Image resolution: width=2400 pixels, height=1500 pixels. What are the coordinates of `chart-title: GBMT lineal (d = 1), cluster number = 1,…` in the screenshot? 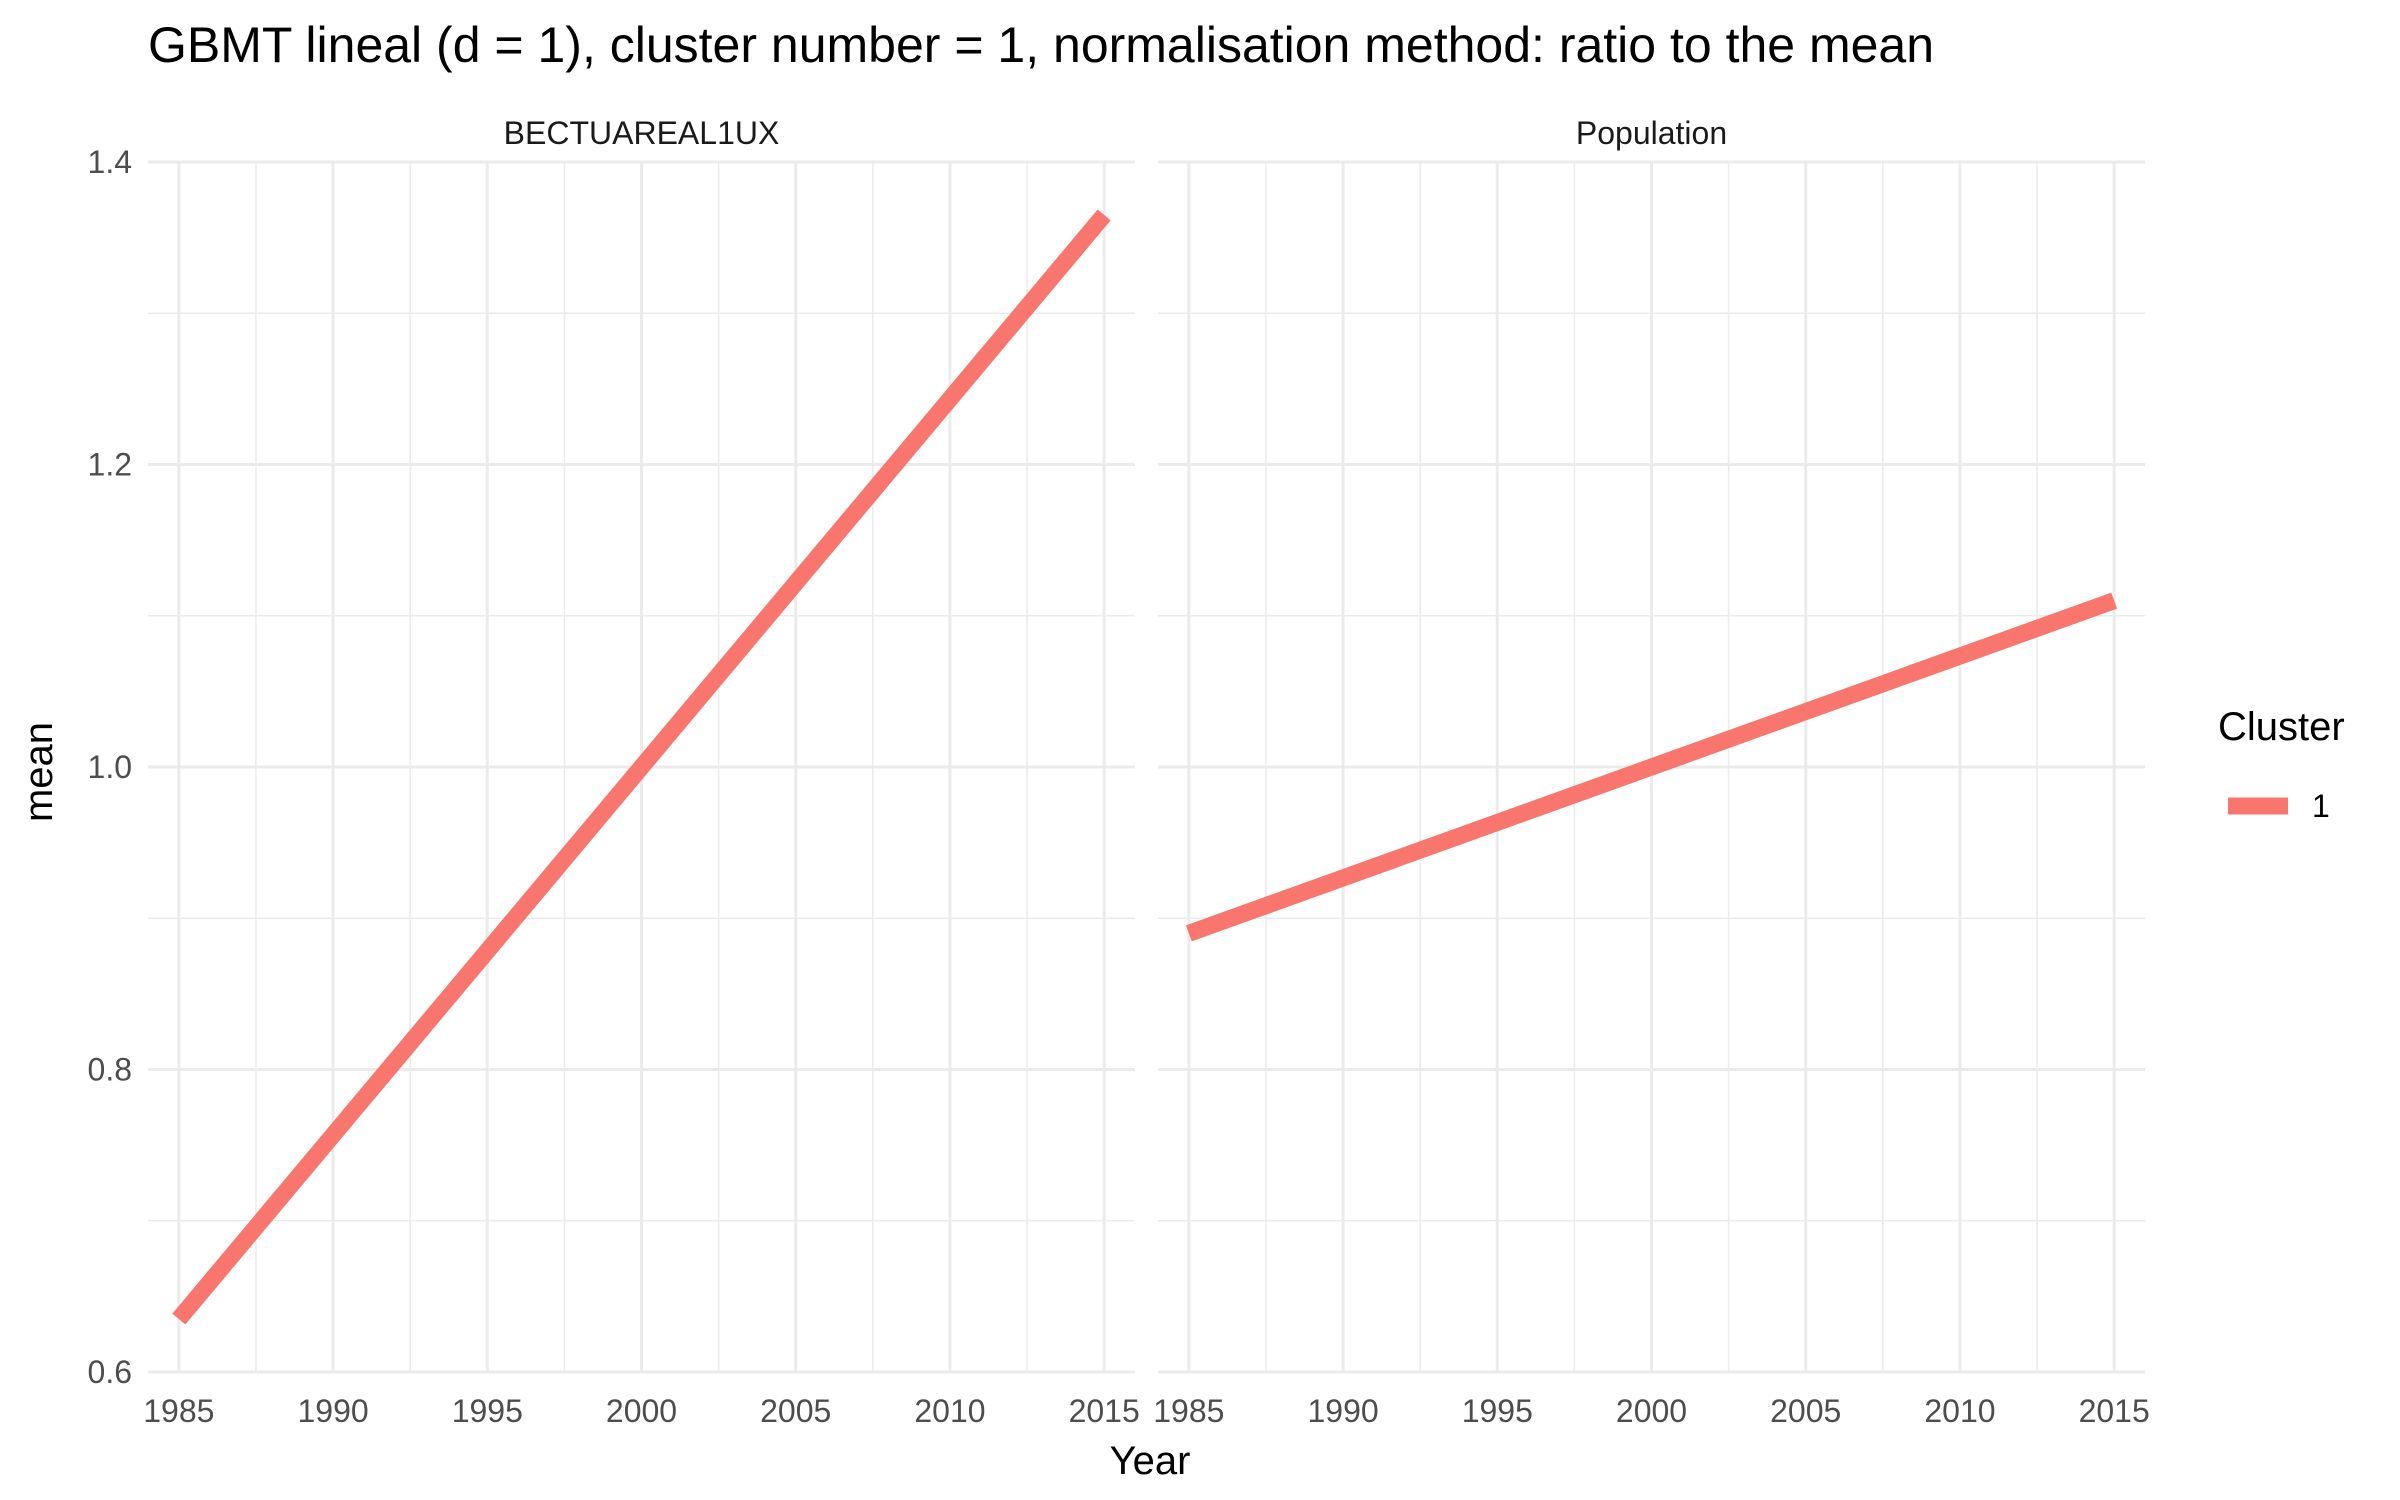 It's located at (1041, 45).